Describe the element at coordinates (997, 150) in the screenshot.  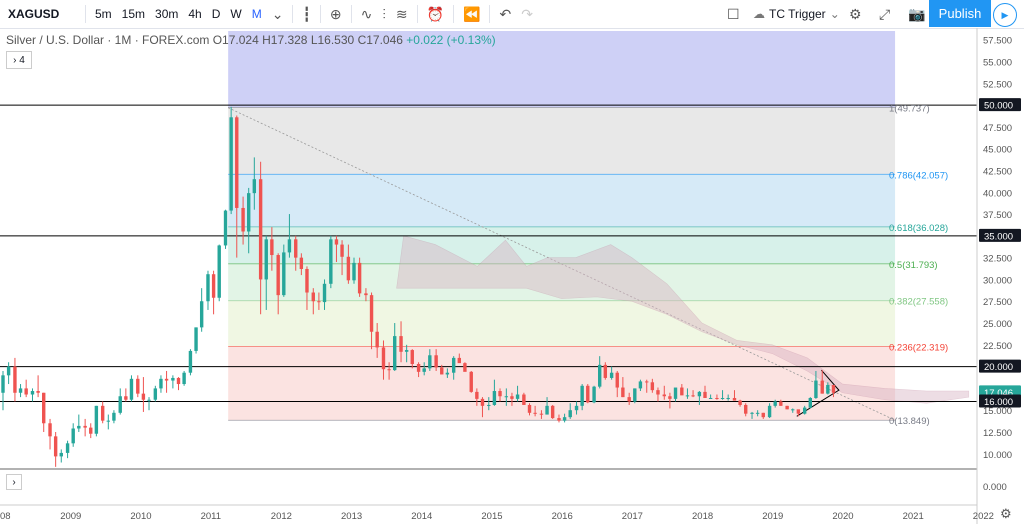
I see `y-tick-label: 45.000` at that location.